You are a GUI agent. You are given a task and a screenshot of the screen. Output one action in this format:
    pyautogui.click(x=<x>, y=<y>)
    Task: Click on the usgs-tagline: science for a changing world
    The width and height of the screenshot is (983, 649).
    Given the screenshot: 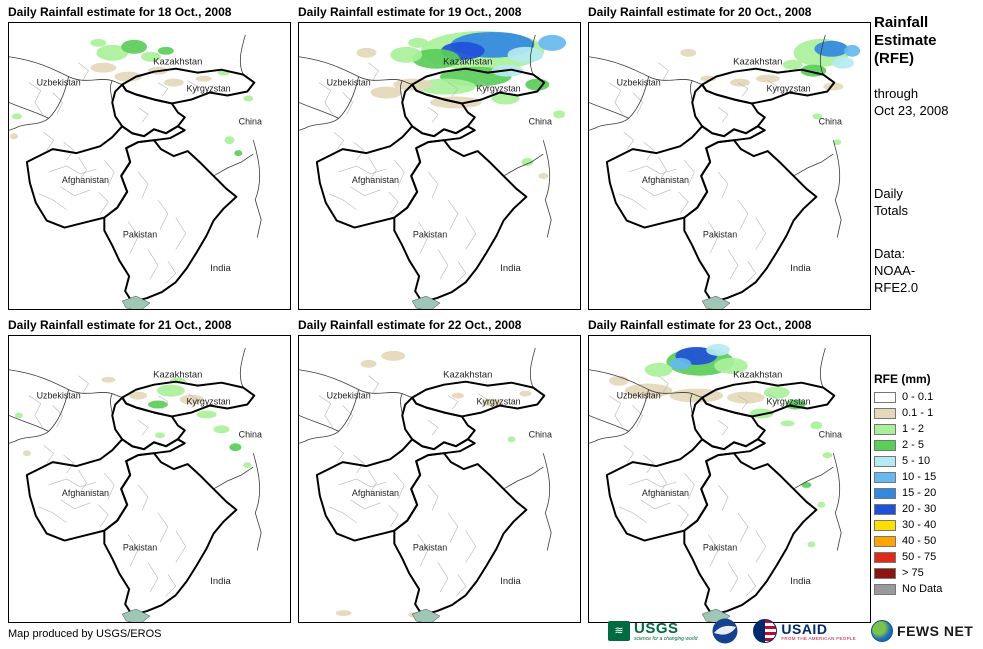 What is the action you would take?
    pyautogui.click(x=666, y=638)
    